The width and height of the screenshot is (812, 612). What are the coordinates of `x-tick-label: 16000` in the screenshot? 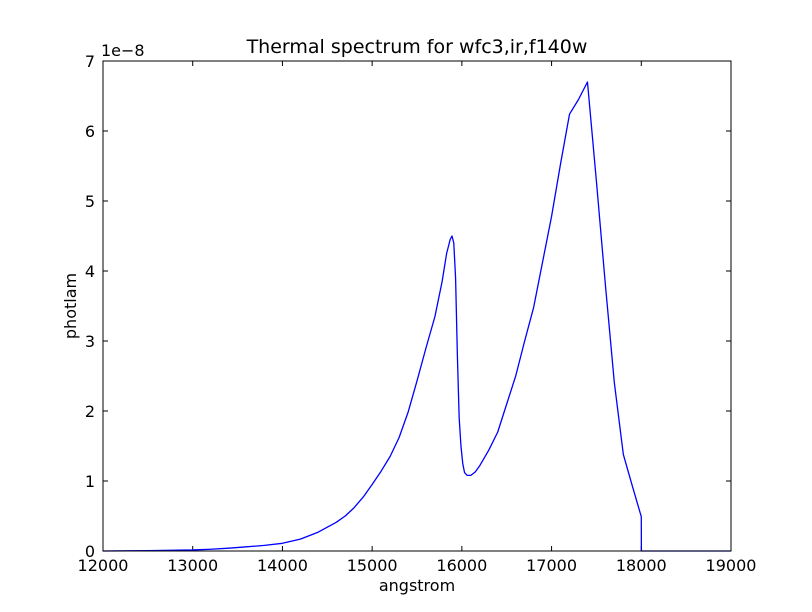 It's located at (461, 565).